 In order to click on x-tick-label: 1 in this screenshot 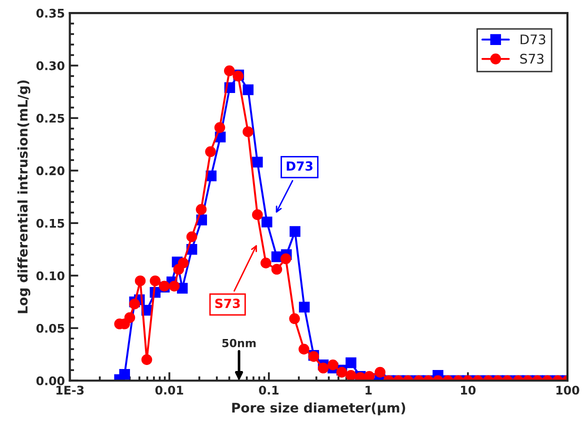, I will do `click(369, 390)`.